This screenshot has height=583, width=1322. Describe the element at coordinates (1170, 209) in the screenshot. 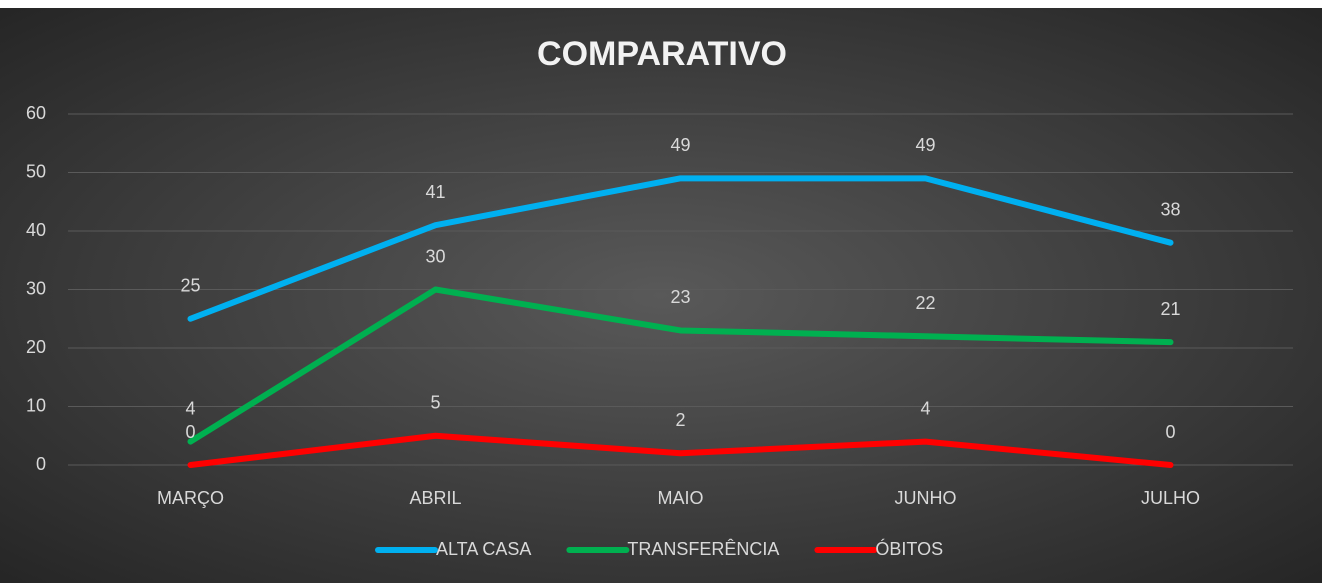

I see `data-label: 38` at that location.